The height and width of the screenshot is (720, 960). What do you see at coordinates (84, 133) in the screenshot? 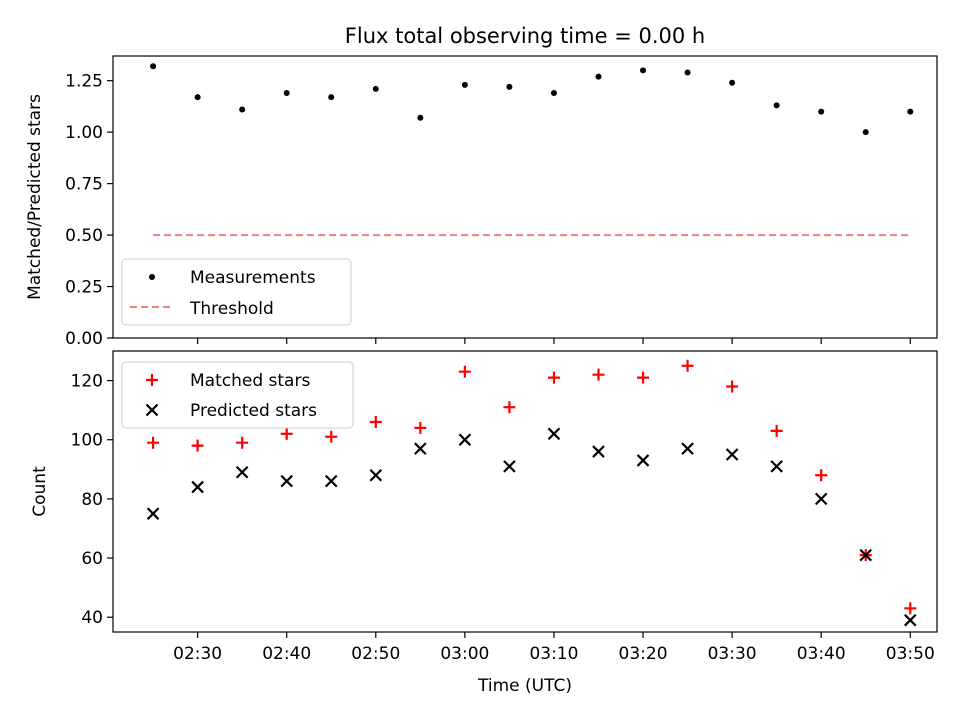
I see `y-tick-label: 1.00` at bounding box center [84, 133].